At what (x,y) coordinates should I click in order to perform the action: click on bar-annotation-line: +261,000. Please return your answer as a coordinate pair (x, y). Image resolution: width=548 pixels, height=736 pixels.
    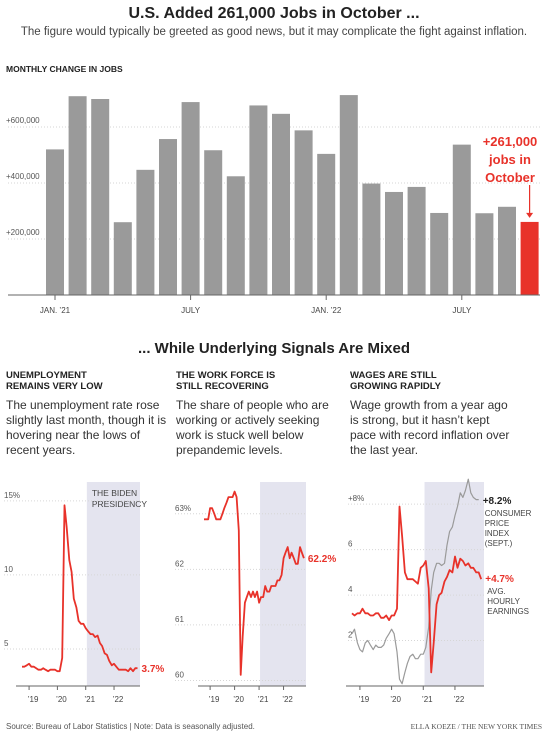
    Looking at the image, I should click on (510, 141).